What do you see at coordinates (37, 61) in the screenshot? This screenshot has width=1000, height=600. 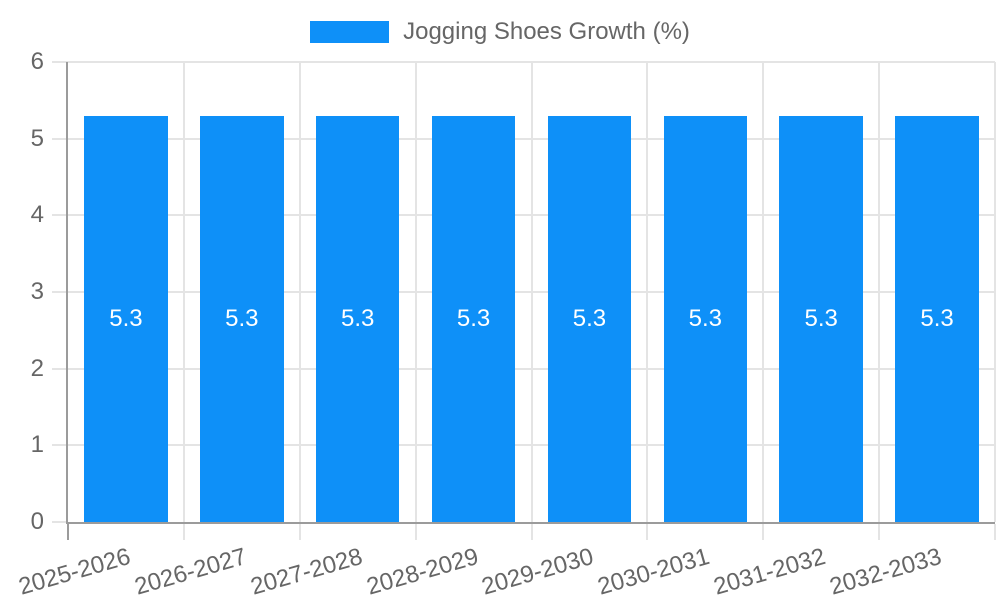 I see `y-tick-label: 6` at bounding box center [37, 61].